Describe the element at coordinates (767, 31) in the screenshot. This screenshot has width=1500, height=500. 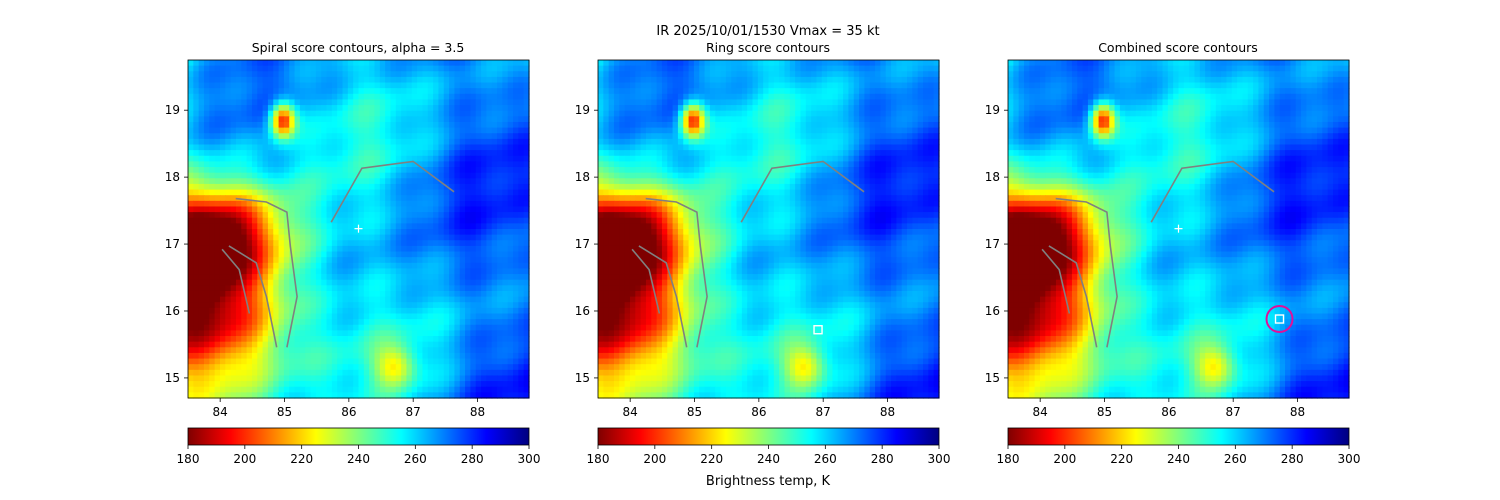
I see `figure-suptitle: IR 2025/10/01/1530 Vmax = 35 kt` at that location.